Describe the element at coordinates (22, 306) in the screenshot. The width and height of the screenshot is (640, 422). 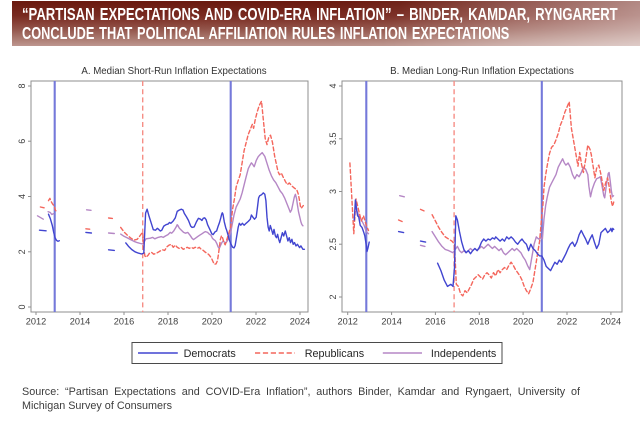
I see `svg-text: 0` at that location.